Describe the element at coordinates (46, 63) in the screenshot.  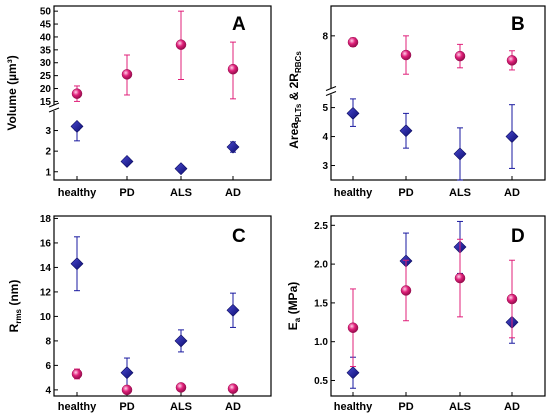
I see `panel-A-ytick-label: 30` at that location.